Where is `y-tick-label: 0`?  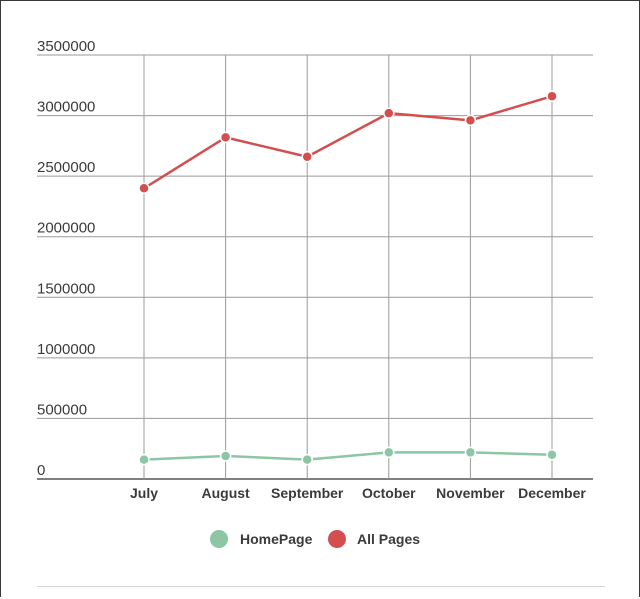
y-tick-label: 0 is located at coordinates (41, 470).